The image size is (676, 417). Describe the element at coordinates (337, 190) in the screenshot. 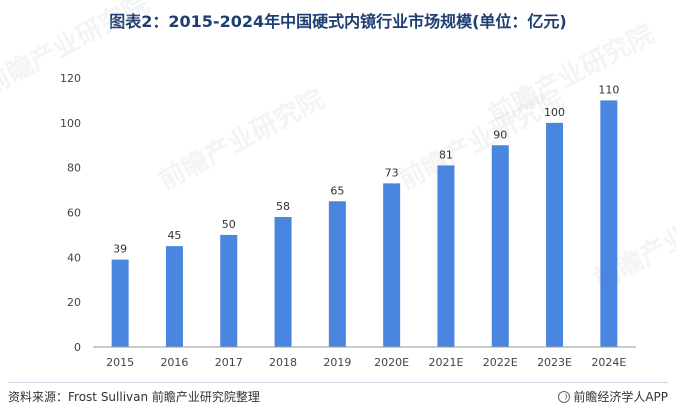

I see `data-label: 65` at that location.